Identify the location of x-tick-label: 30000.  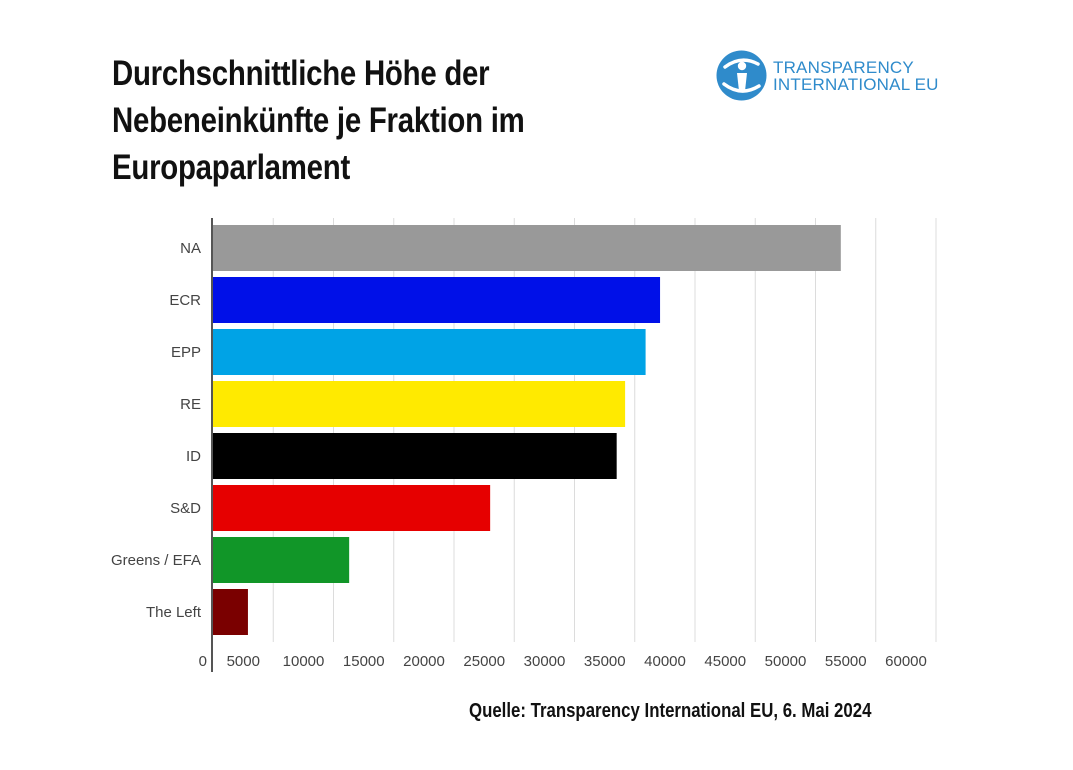
(545, 661).